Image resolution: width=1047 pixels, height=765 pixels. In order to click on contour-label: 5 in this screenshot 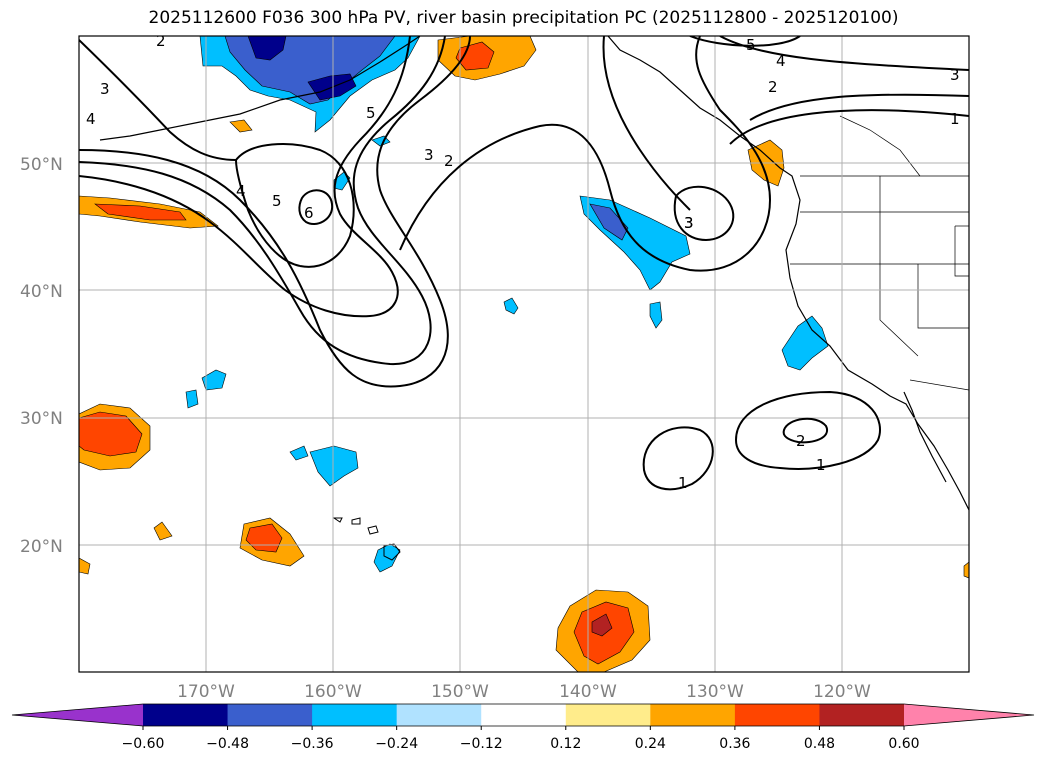, I will do `click(277, 201)`.